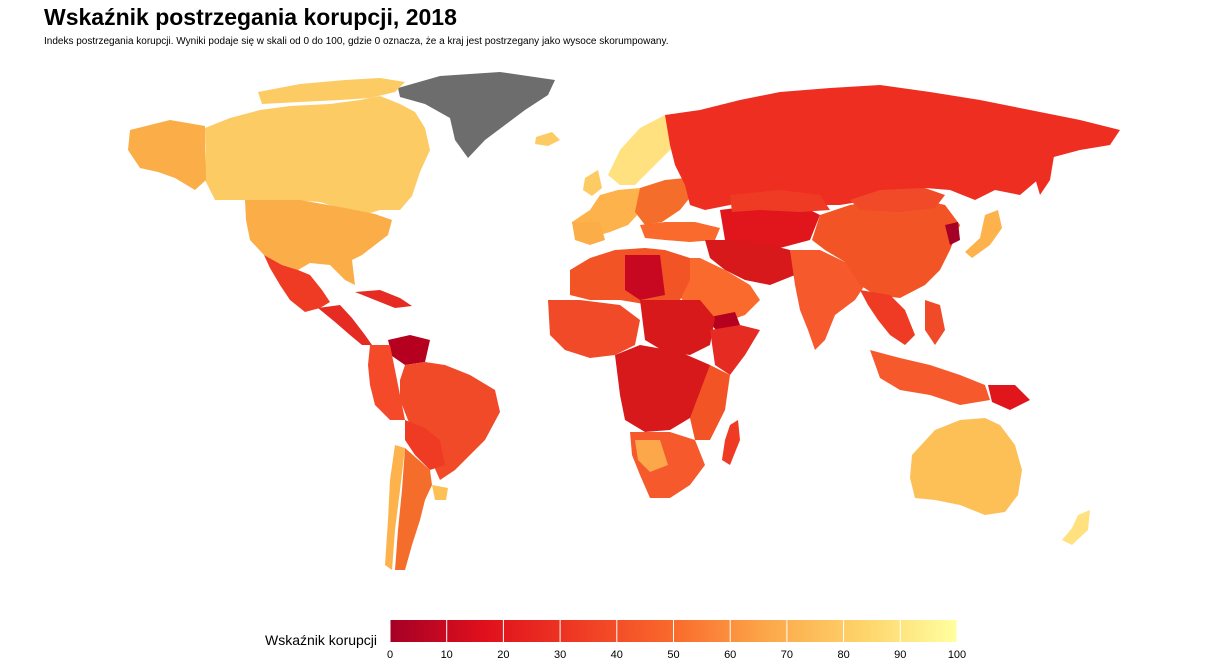 This screenshot has width=1222, height=661. I want to click on region-madagascar, so click(731, 442).